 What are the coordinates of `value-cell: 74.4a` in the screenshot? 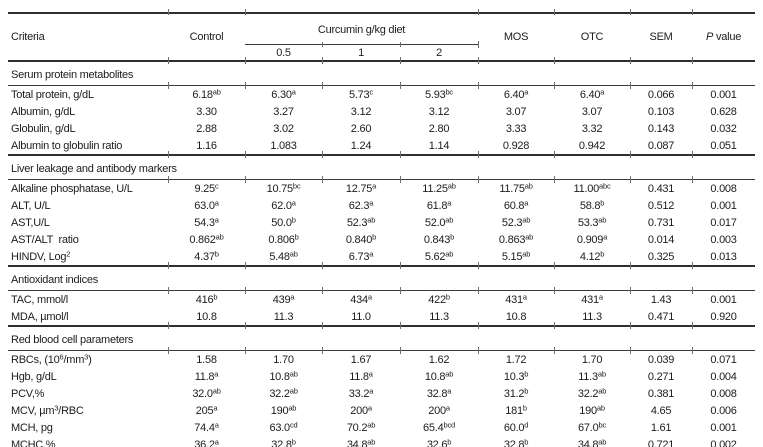 It's located at (206, 427).